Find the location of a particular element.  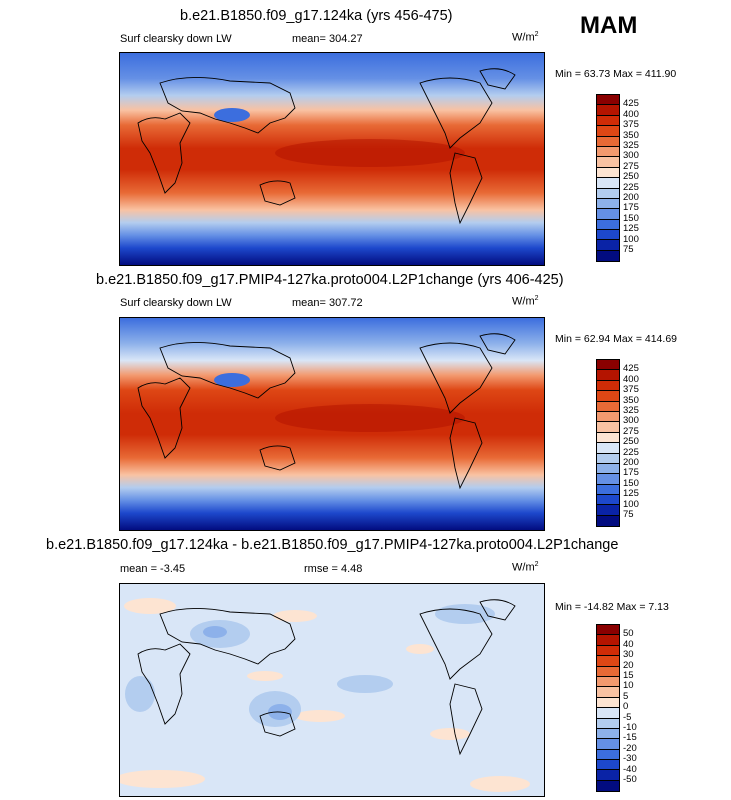

panel1-tibet-low is located at coordinates (232, 115).